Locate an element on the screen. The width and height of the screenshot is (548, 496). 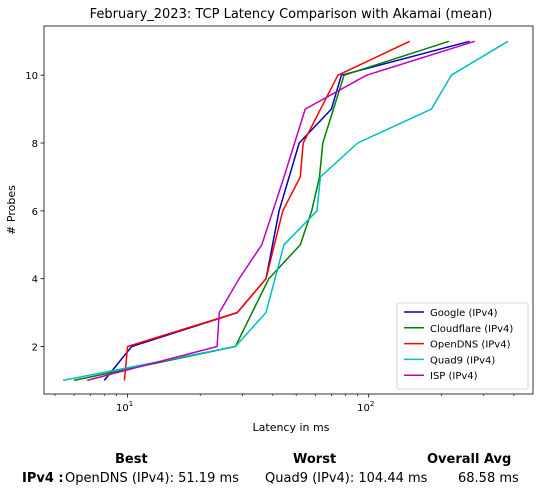
y-tick-label: 10 is located at coordinates (31, 76).